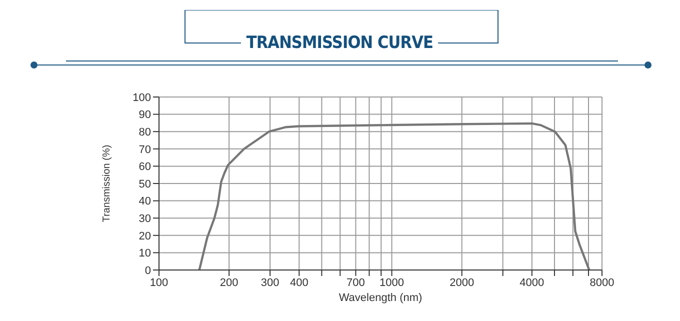  I want to click on y-tick-label: 70, so click(144, 150).